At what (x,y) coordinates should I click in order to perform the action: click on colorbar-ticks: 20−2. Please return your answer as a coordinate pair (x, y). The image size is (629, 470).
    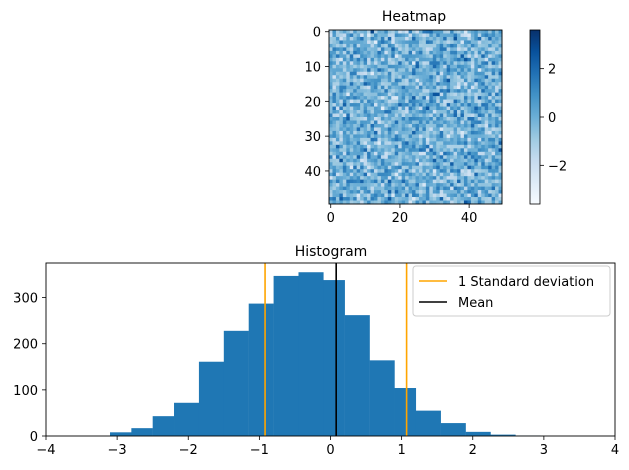
    Looking at the image, I should click on (553, 118).